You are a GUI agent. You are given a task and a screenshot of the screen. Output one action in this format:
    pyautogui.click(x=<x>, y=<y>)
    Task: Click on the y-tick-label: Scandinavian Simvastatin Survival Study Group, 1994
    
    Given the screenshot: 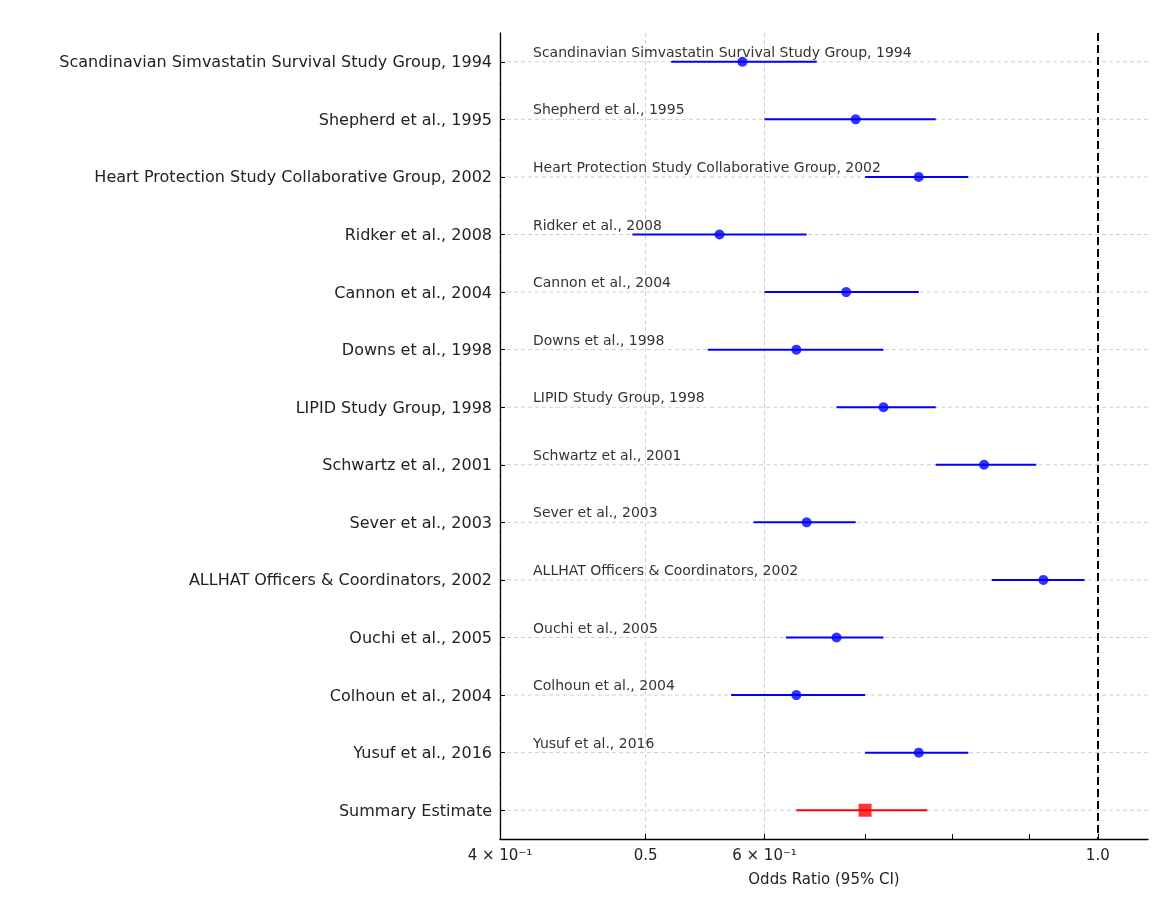 What is the action you would take?
    pyautogui.click(x=275, y=62)
    